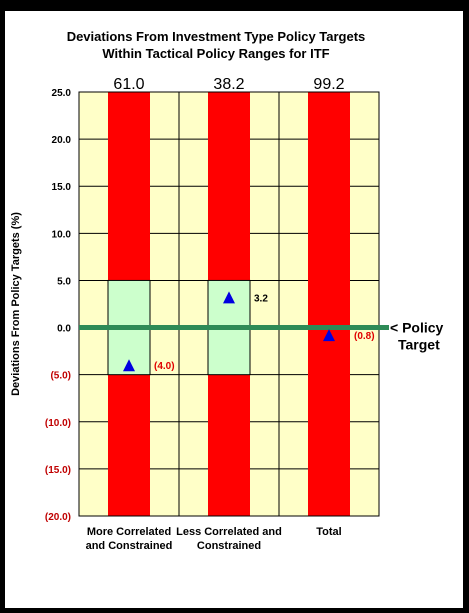 This screenshot has height=613, width=469. Describe the element at coordinates (261, 298) in the screenshot. I see `deviation-label: 3.2` at that location.